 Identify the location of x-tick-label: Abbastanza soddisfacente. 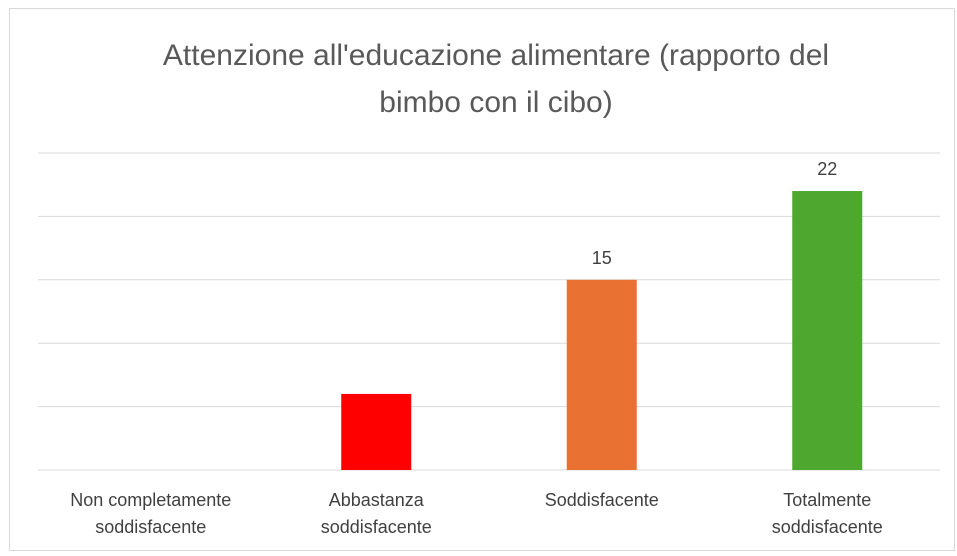
(376, 513).